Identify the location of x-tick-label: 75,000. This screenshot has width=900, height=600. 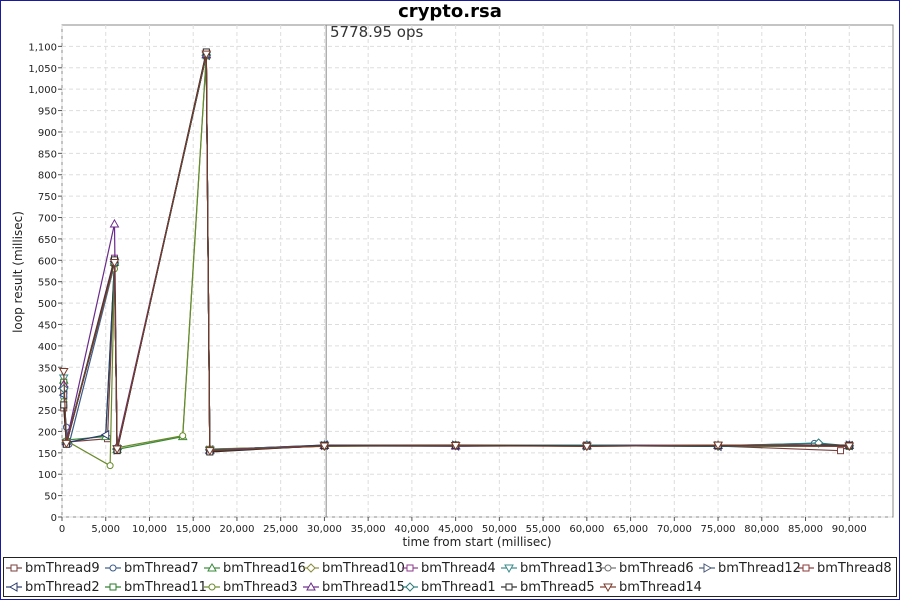
(718, 529).